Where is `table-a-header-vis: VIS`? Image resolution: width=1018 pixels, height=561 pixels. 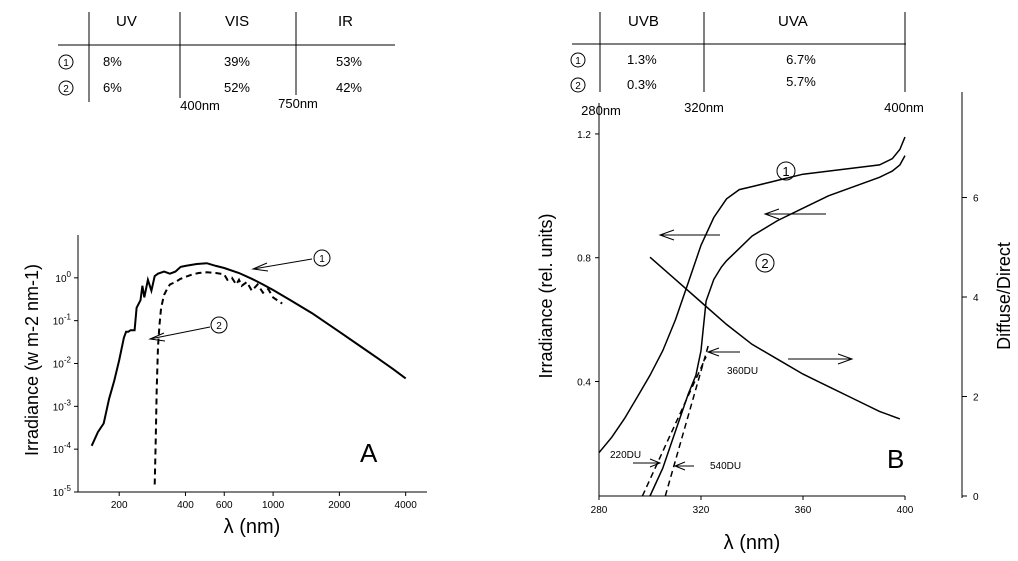 table-a-header-vis: VIS is located at coordinates (237, 21).